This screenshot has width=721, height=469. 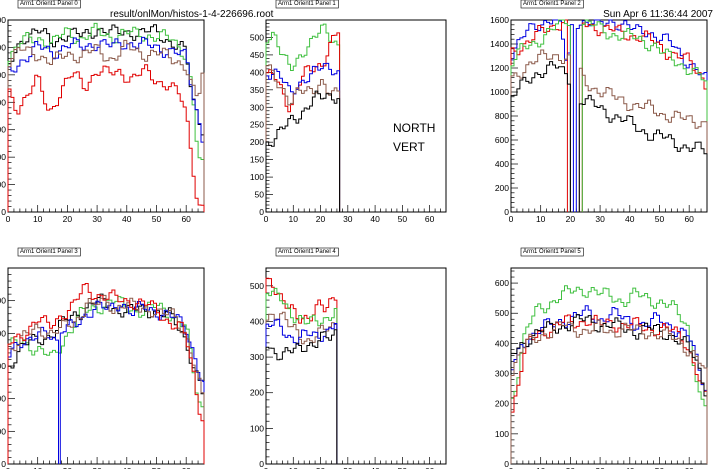 What do you see at coordinates (356, 366) in the screenshot?
I see `plot-frame` at bounding box center [356, 366].